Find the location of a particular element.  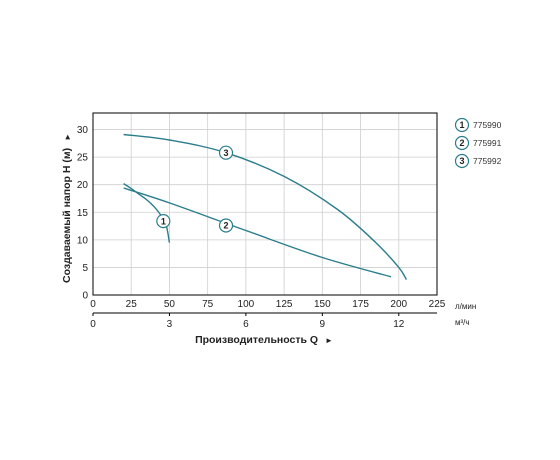

svg-text: Производительность Q ► is located at coordinates (264, 340).